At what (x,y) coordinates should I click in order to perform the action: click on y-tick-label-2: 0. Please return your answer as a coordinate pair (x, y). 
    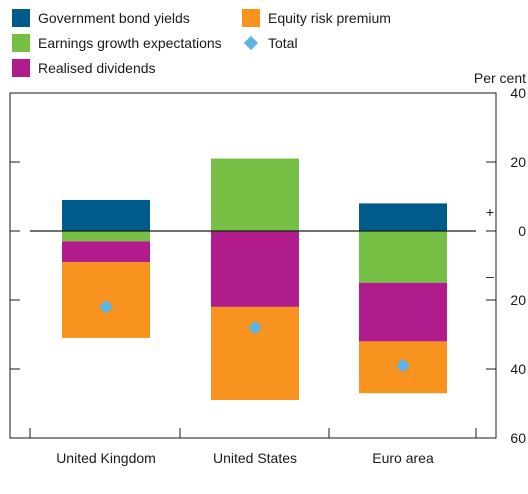
    Looking at the image, I should click on (522, 231).